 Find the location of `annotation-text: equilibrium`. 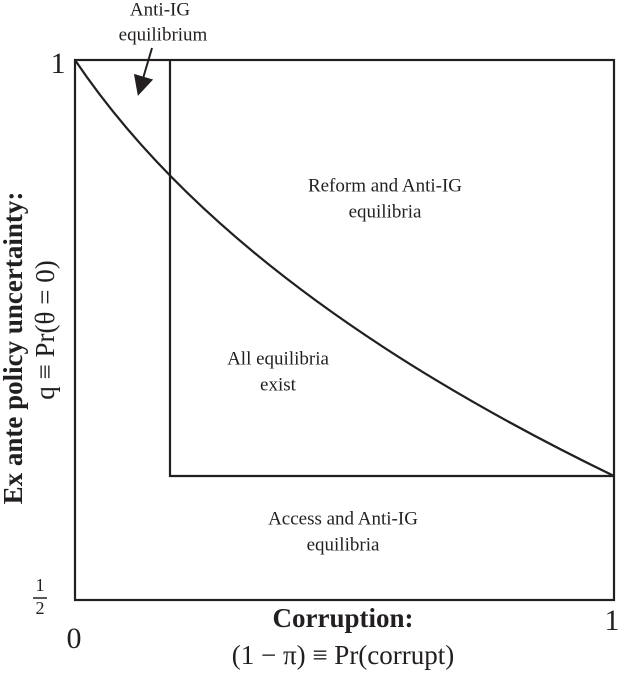

annotation-text: equilibrium is located at coordinates (163, 34).